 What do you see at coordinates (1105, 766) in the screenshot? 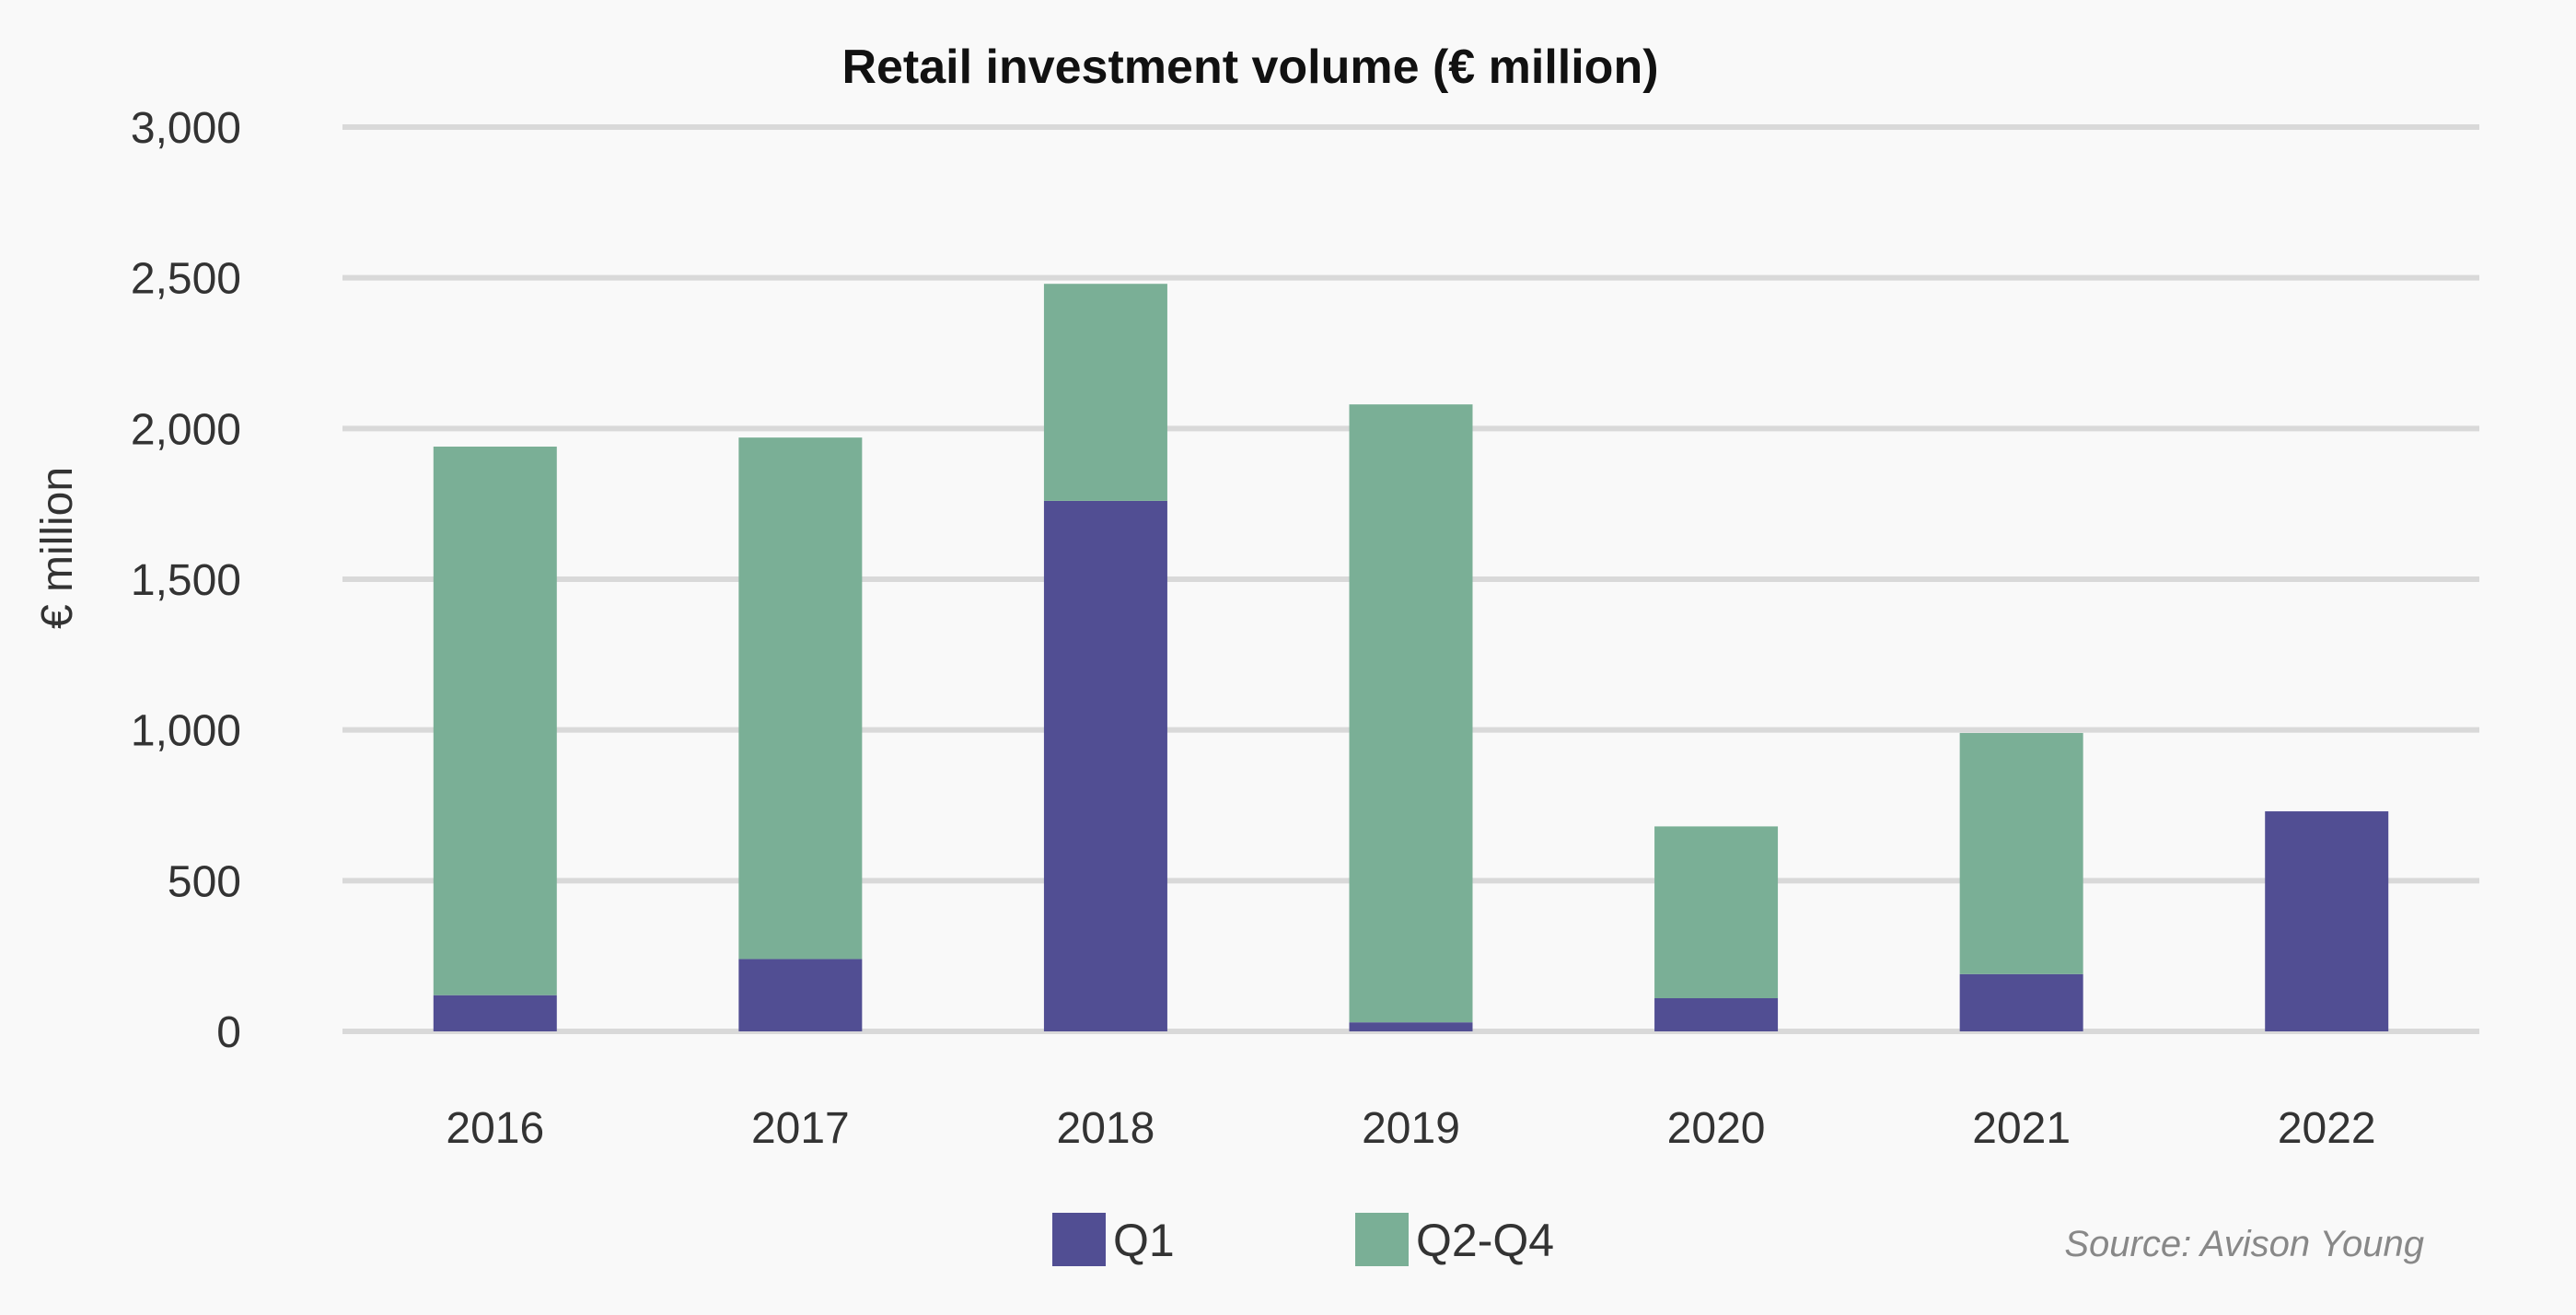
I see `bar-q1-2018` at bounding box center [1105, 766].